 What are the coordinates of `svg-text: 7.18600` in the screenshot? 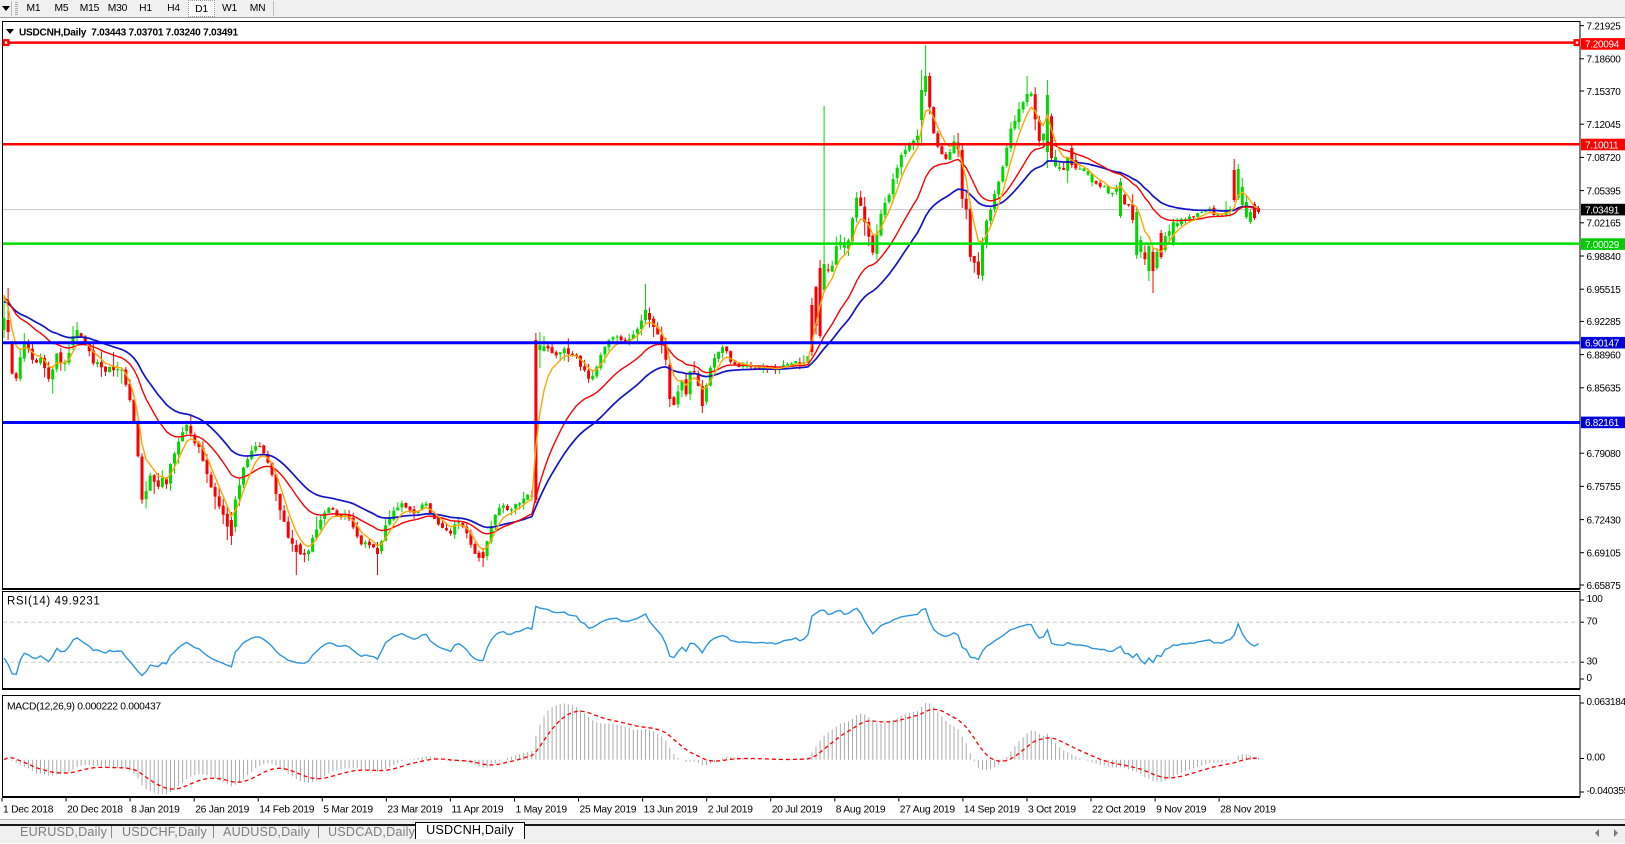 It's located at (1604, 60).